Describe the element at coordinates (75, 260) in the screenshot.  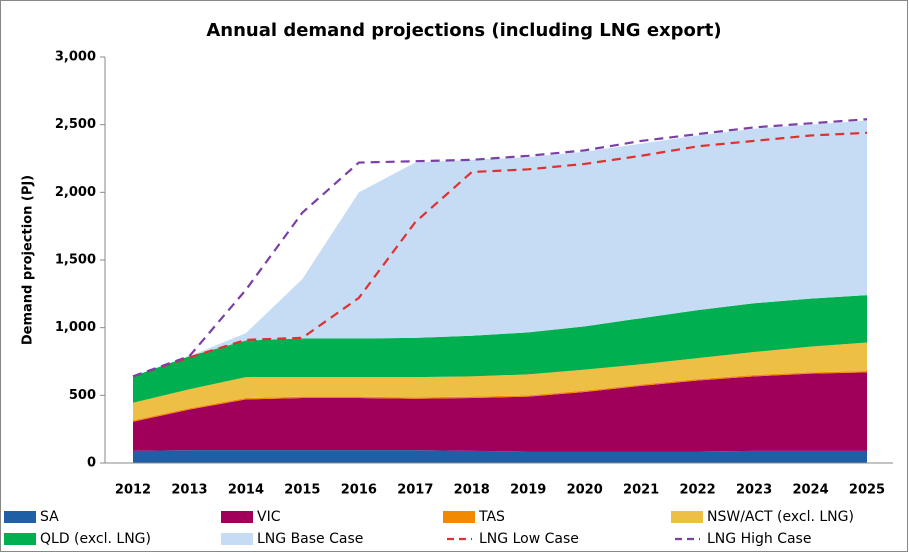
I see `y-tick-label: 1,500` at that location.